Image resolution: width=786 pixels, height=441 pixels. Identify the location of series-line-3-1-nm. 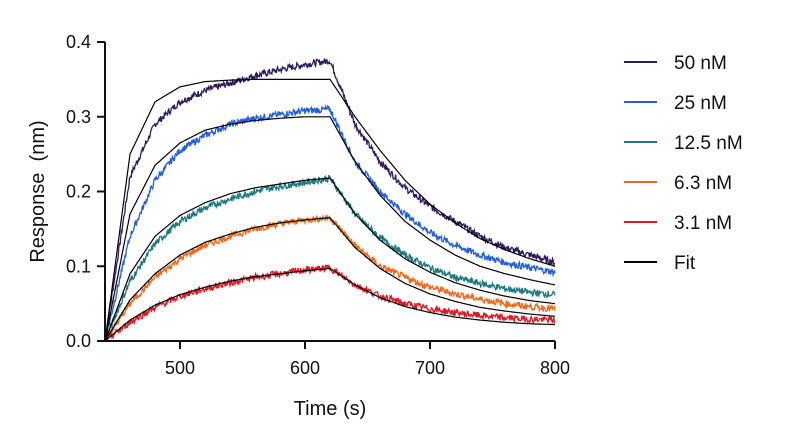
(330, 302).